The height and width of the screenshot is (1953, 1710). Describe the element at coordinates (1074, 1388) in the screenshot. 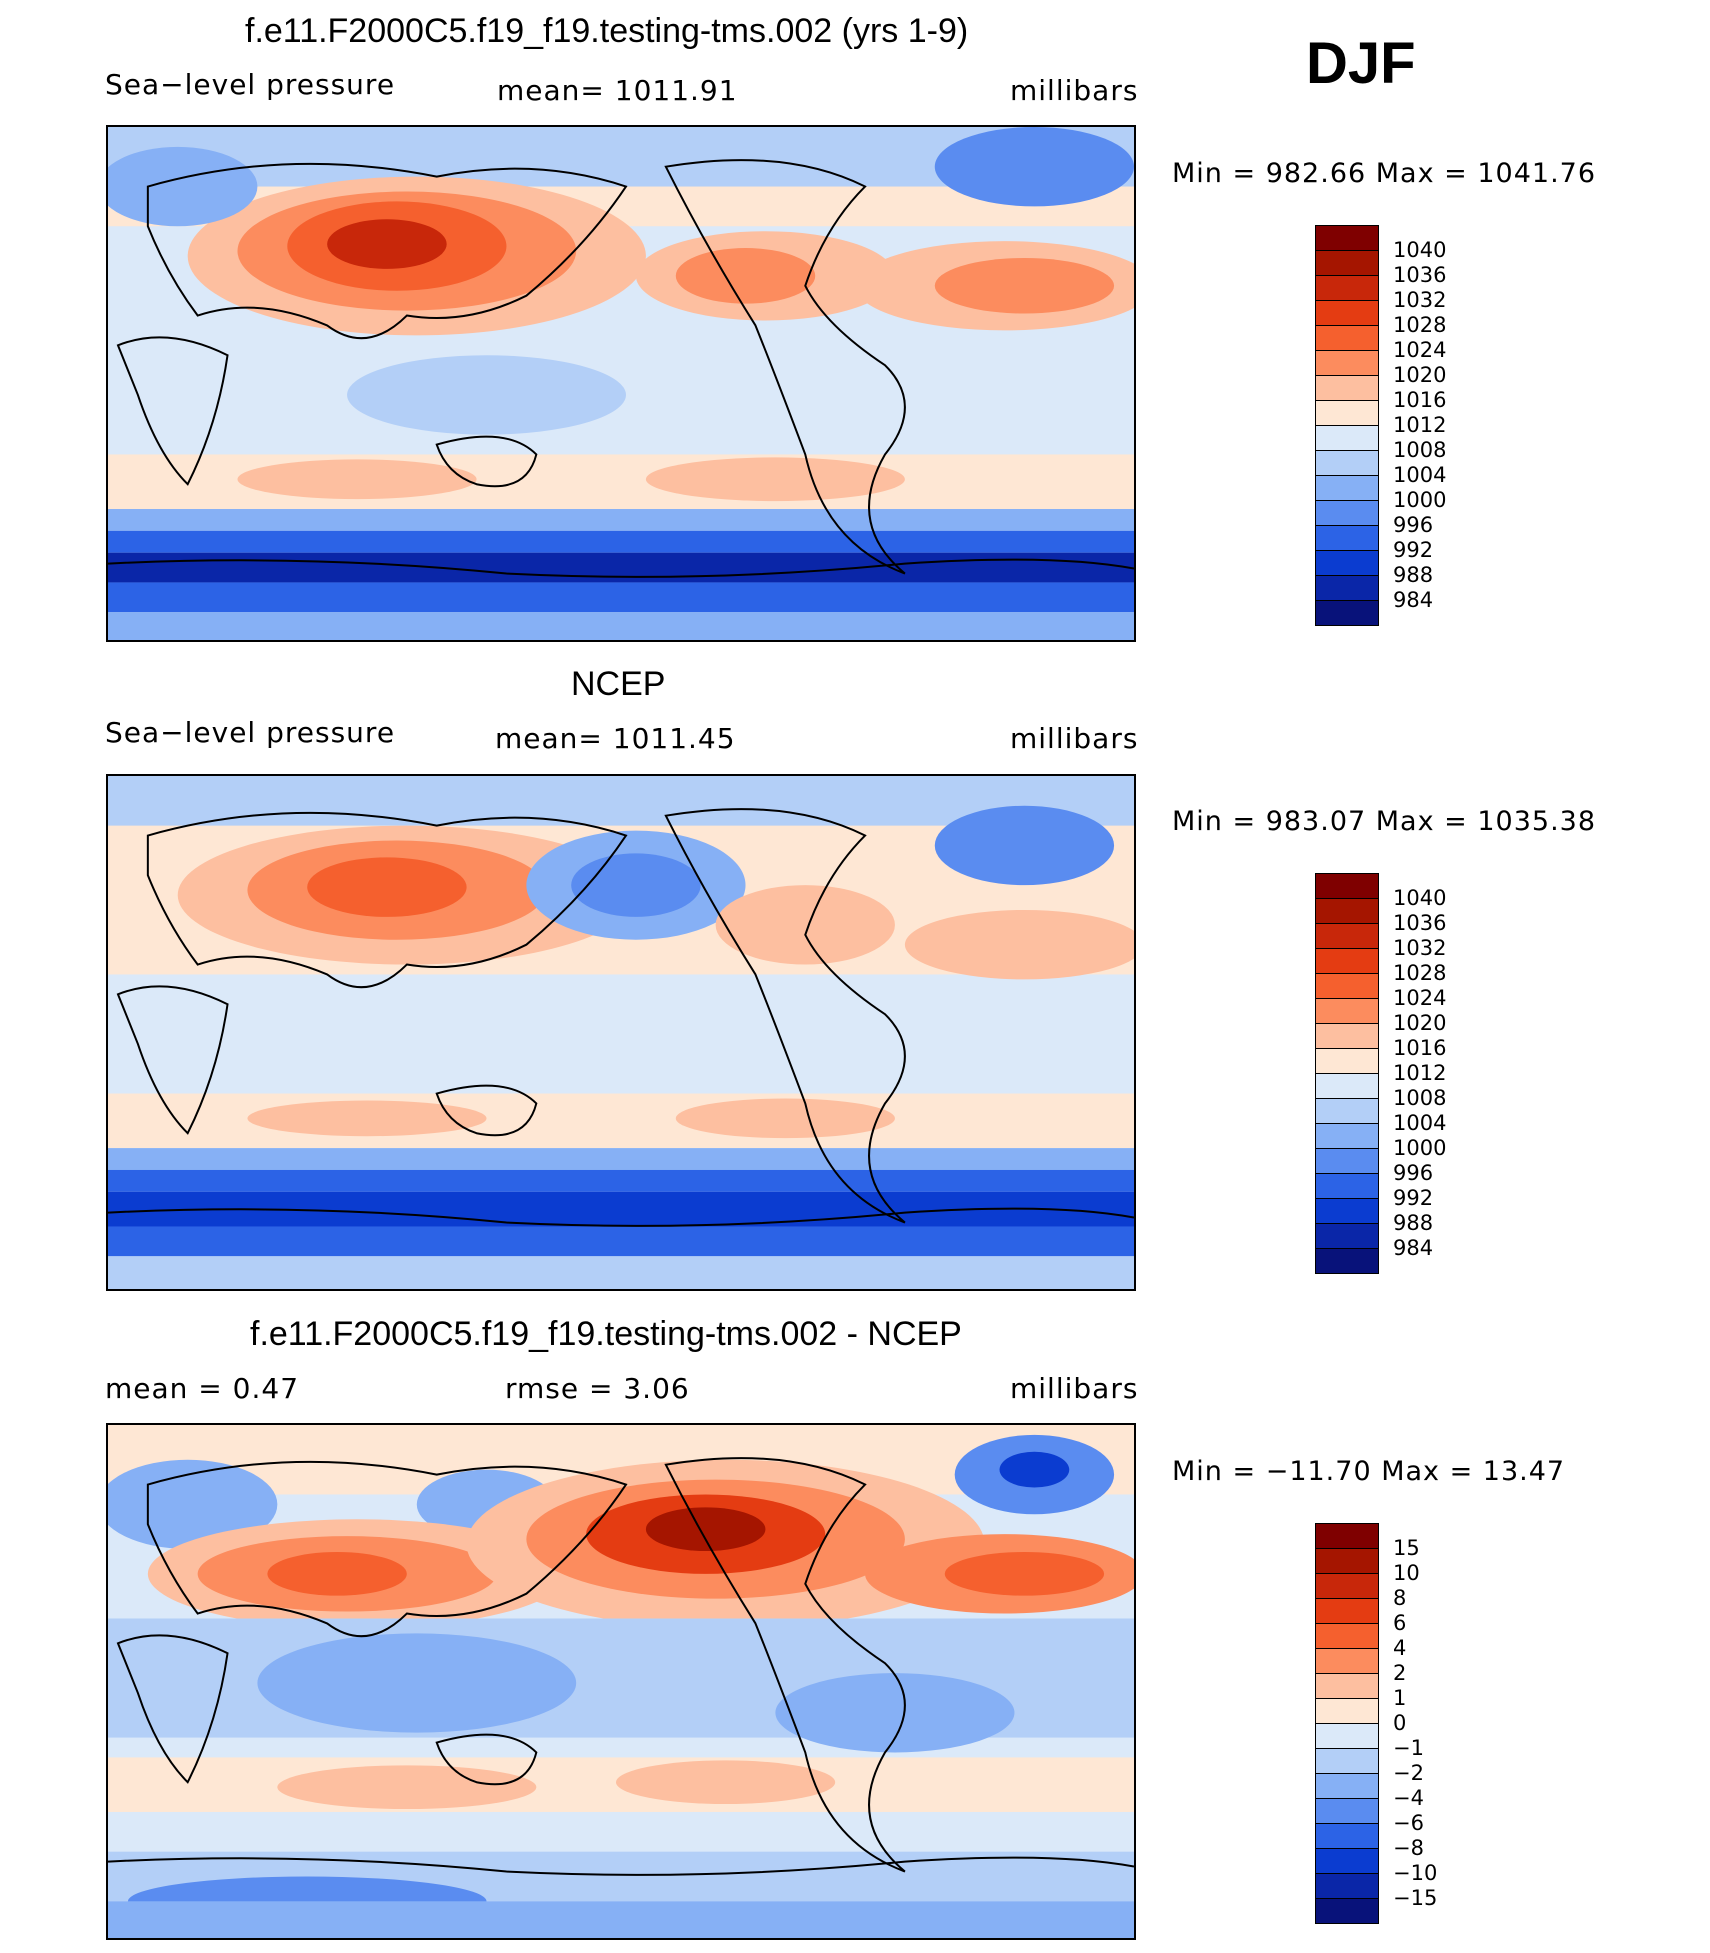

I see `panel-3-units-label: millibars` at that location.